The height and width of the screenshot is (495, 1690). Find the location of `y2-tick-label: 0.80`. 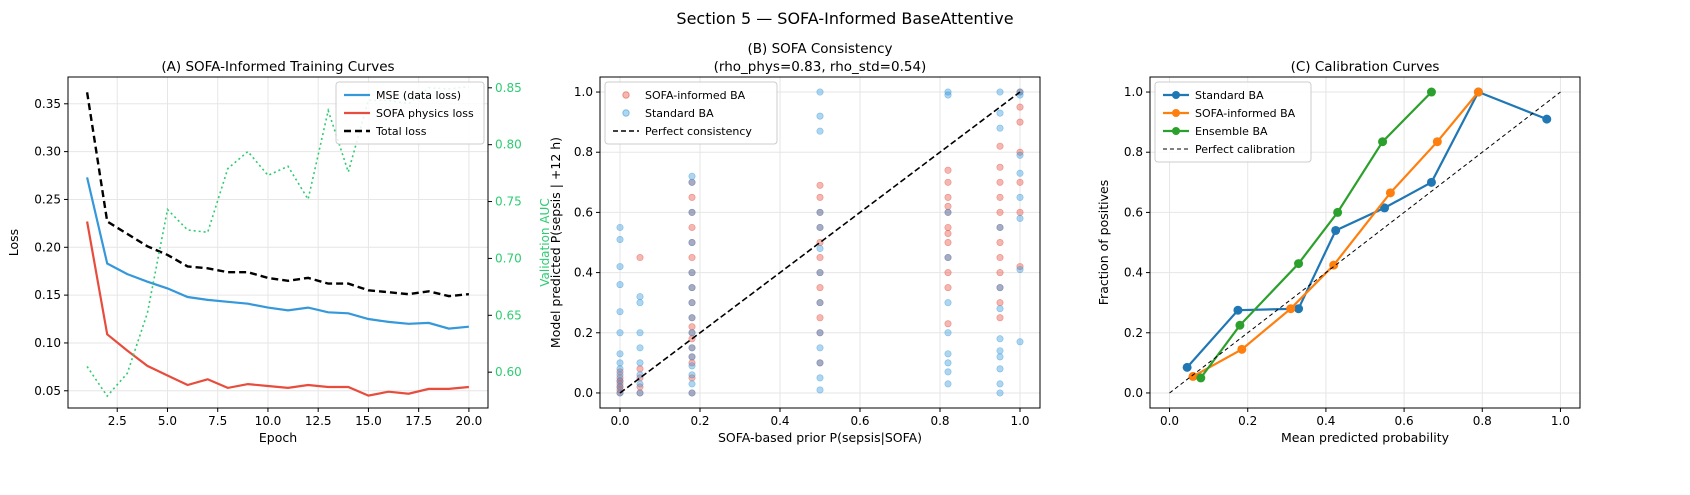

y2-tick-label: 0.80 is located at coordinates (508, 145).